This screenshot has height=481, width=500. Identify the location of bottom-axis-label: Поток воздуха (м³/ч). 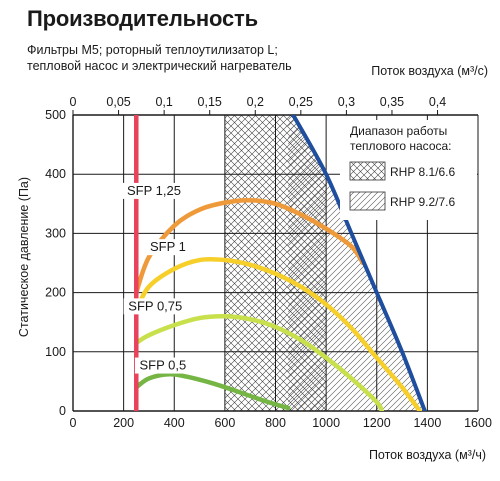
(427, 455).